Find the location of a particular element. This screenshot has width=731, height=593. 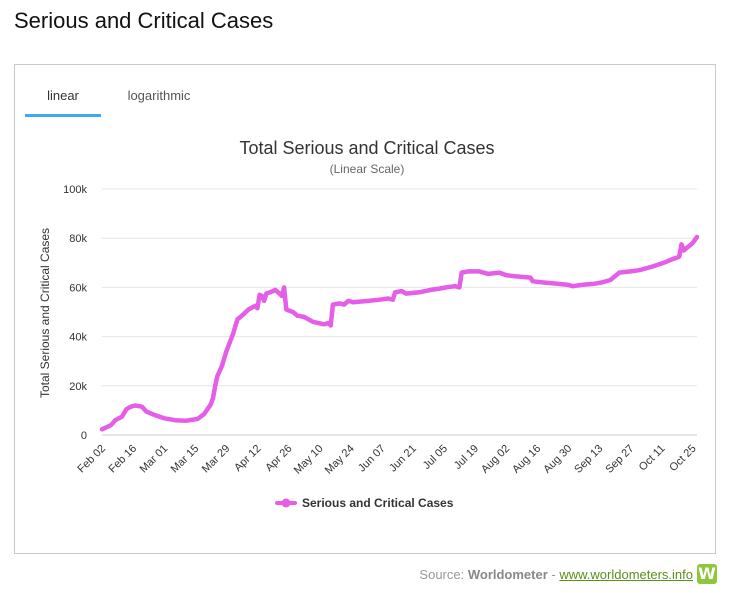

x-tick-label: Mar 15 is located at coordinates (185, 459).